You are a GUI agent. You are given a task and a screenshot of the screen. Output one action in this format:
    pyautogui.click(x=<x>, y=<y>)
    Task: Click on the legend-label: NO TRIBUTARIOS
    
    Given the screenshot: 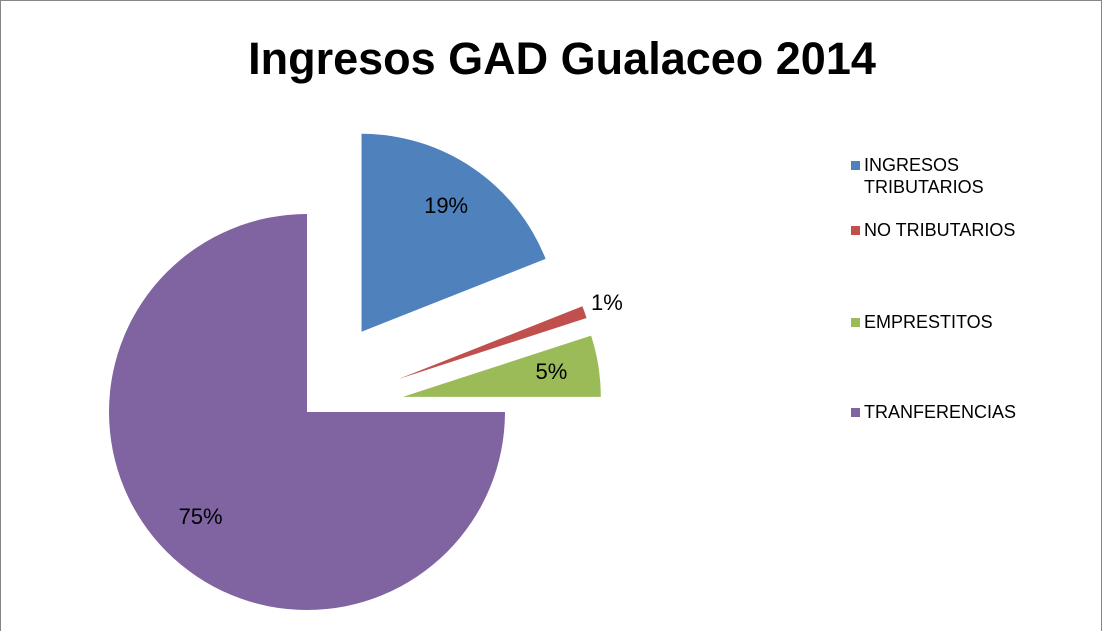 What is the action you would take?
    pyautogui.click(x=940, y=230)
    